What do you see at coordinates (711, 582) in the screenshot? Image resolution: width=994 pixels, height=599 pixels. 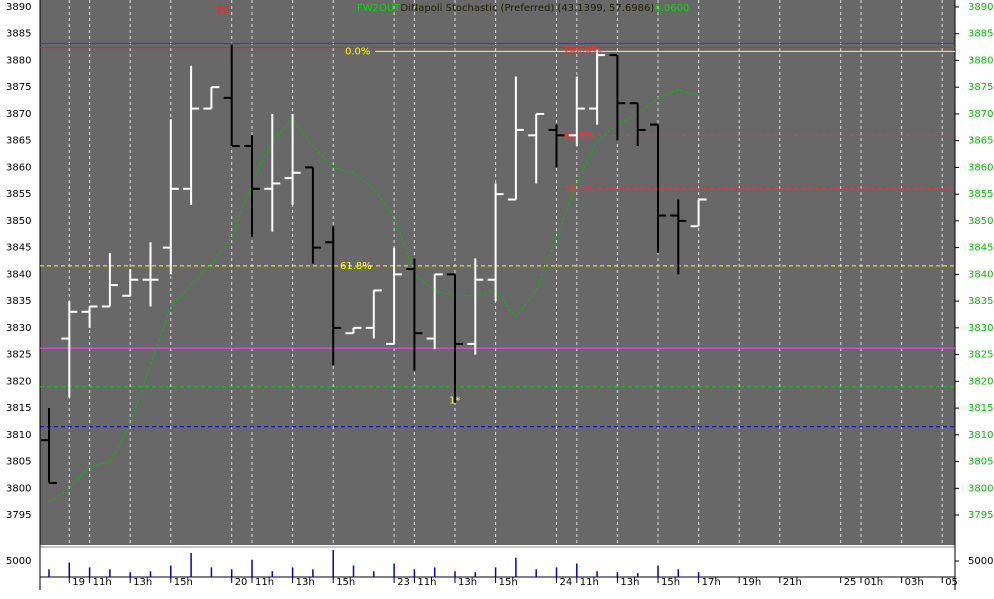 I see `x-tick-label: 17h` at bounding box center [711, 582].